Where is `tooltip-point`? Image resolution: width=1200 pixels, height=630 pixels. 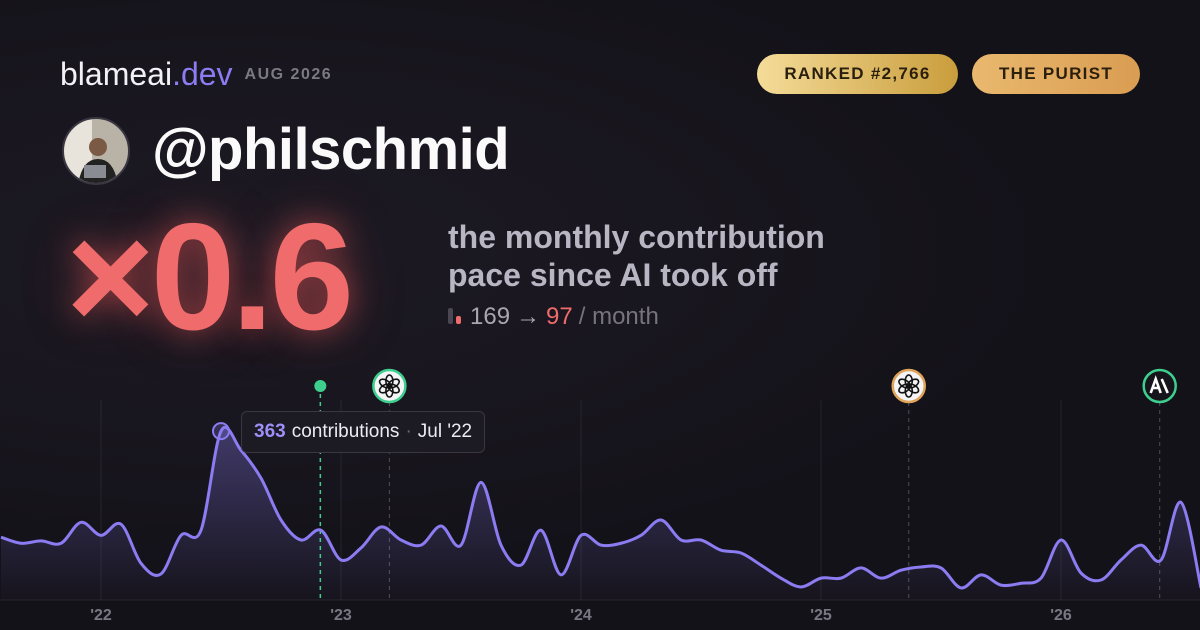
tooltip-point is located at coordinates (221, 431).